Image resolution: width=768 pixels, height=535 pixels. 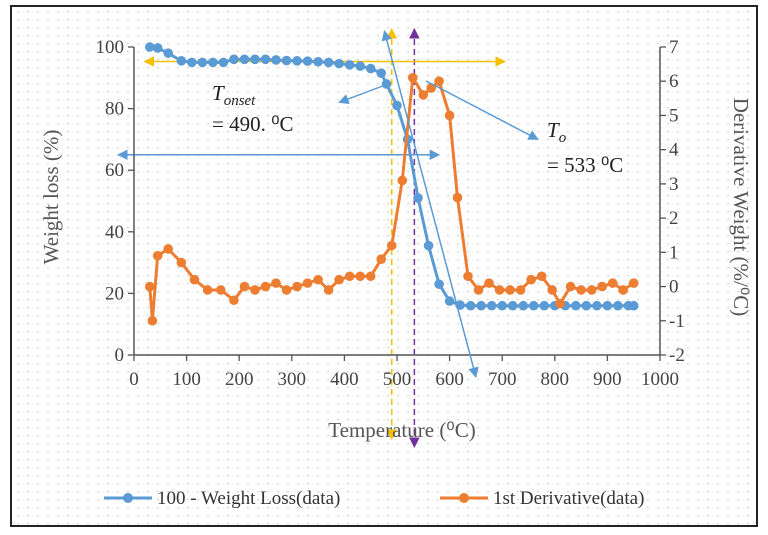 I want to click on y-left-tick-label: 80, so click(x=114, y=109).